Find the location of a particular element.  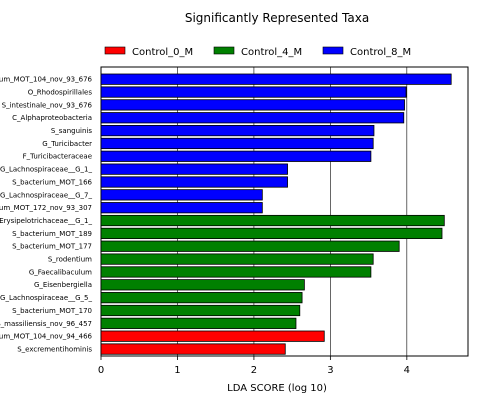

y-tick-label: G_Lachnospiraceae__G_7_ is located at coordinates (46, 195).